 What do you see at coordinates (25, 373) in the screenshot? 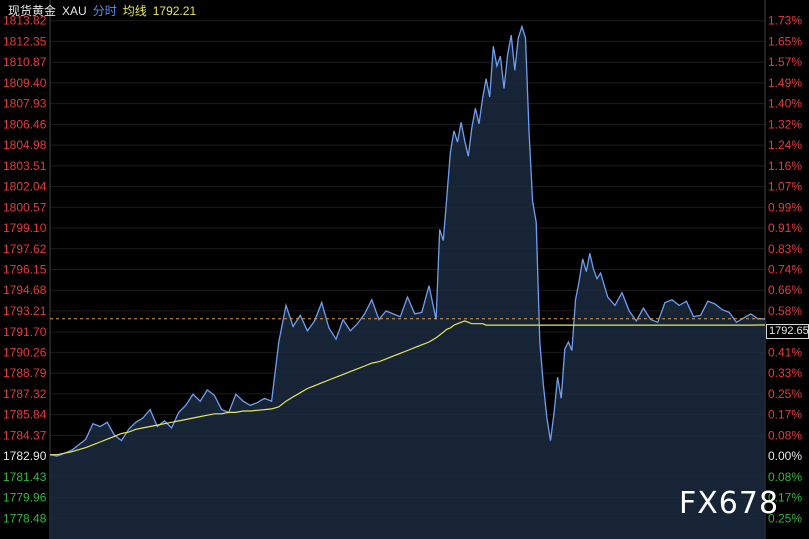
I see `left-tick-label: 1788.79` at bounding box center [25, 373].